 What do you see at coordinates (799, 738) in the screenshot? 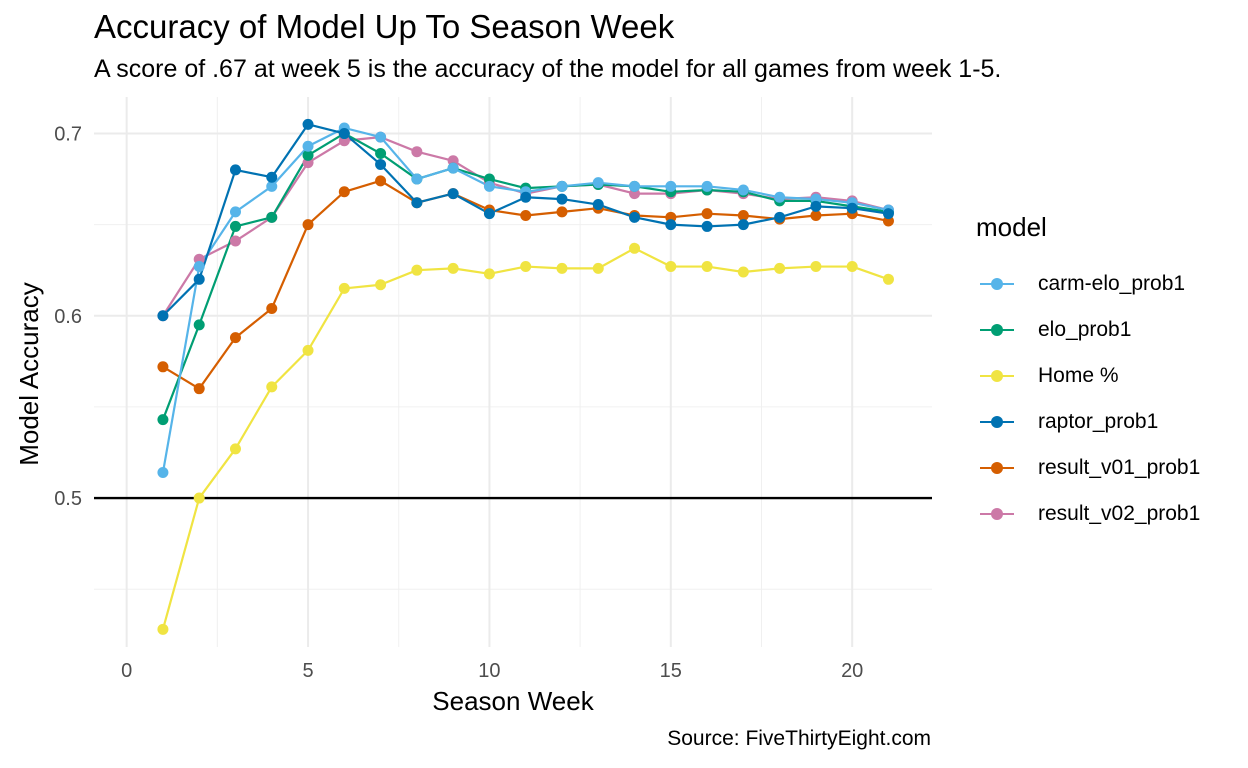
I see `chart-caption: Source: FiveThirtyEight.com` at bounding box center [799, 738].